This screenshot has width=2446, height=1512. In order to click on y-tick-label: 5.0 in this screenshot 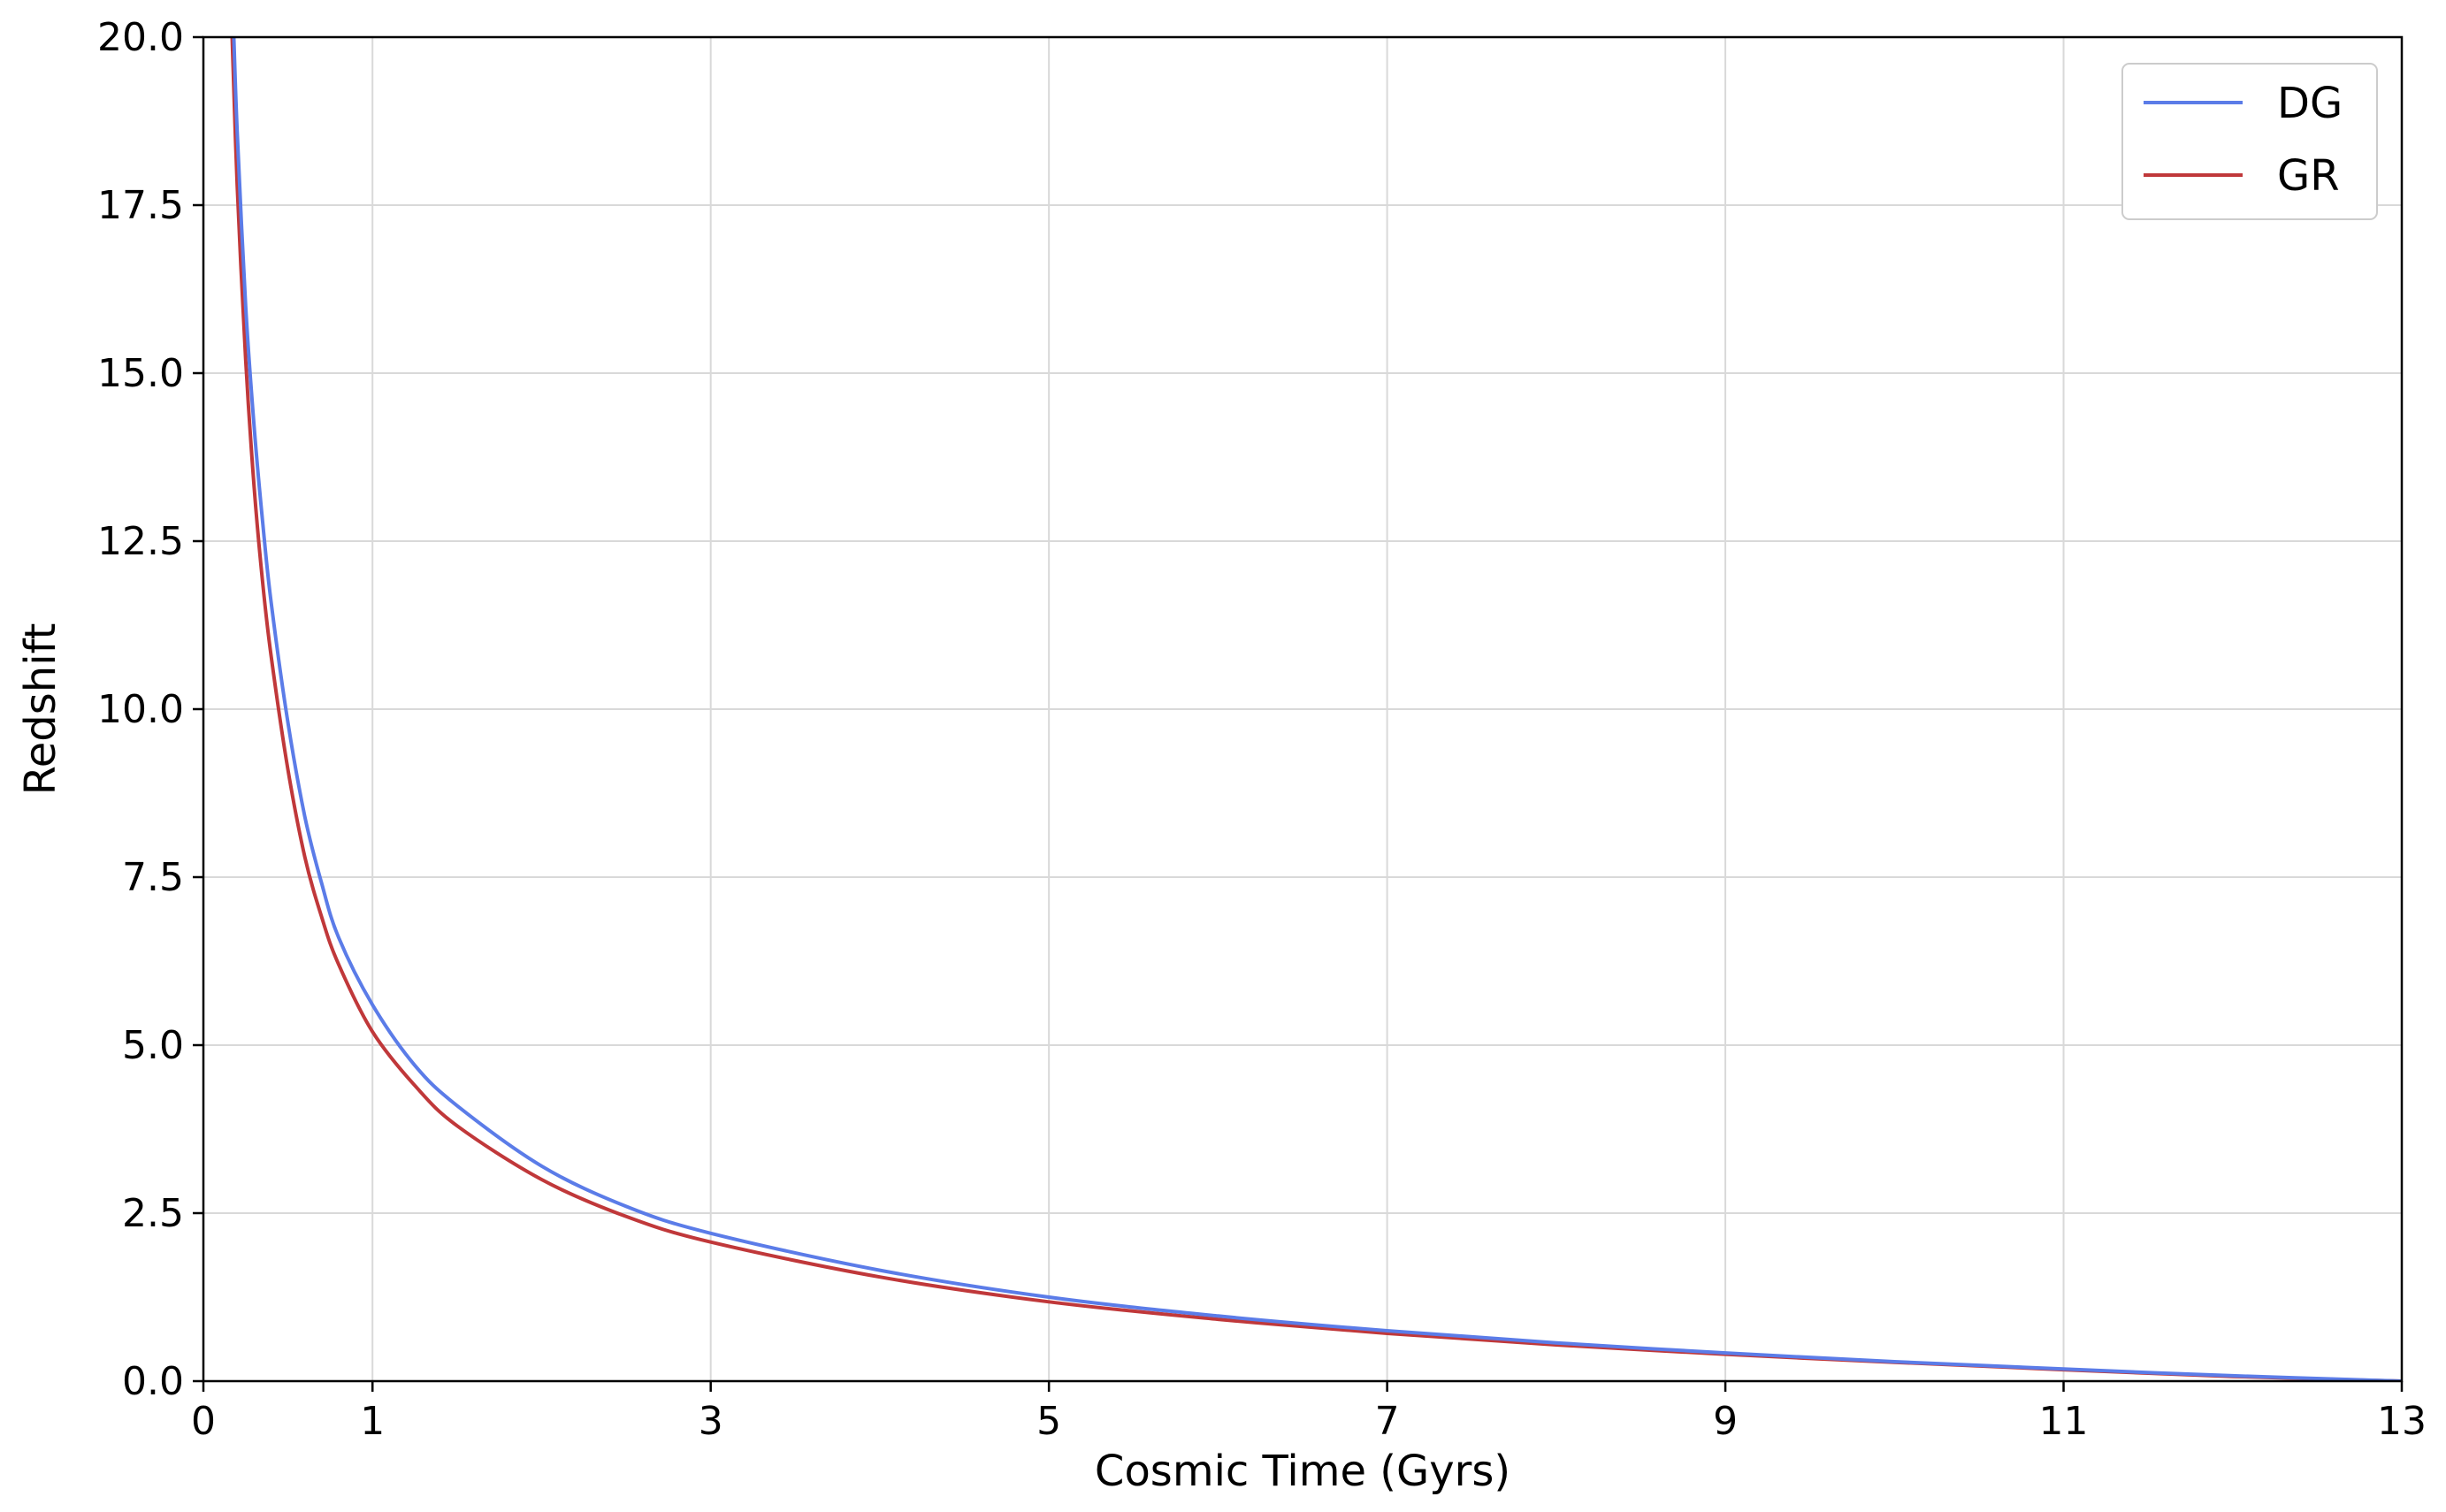, I will do `click(153, 1045)`.